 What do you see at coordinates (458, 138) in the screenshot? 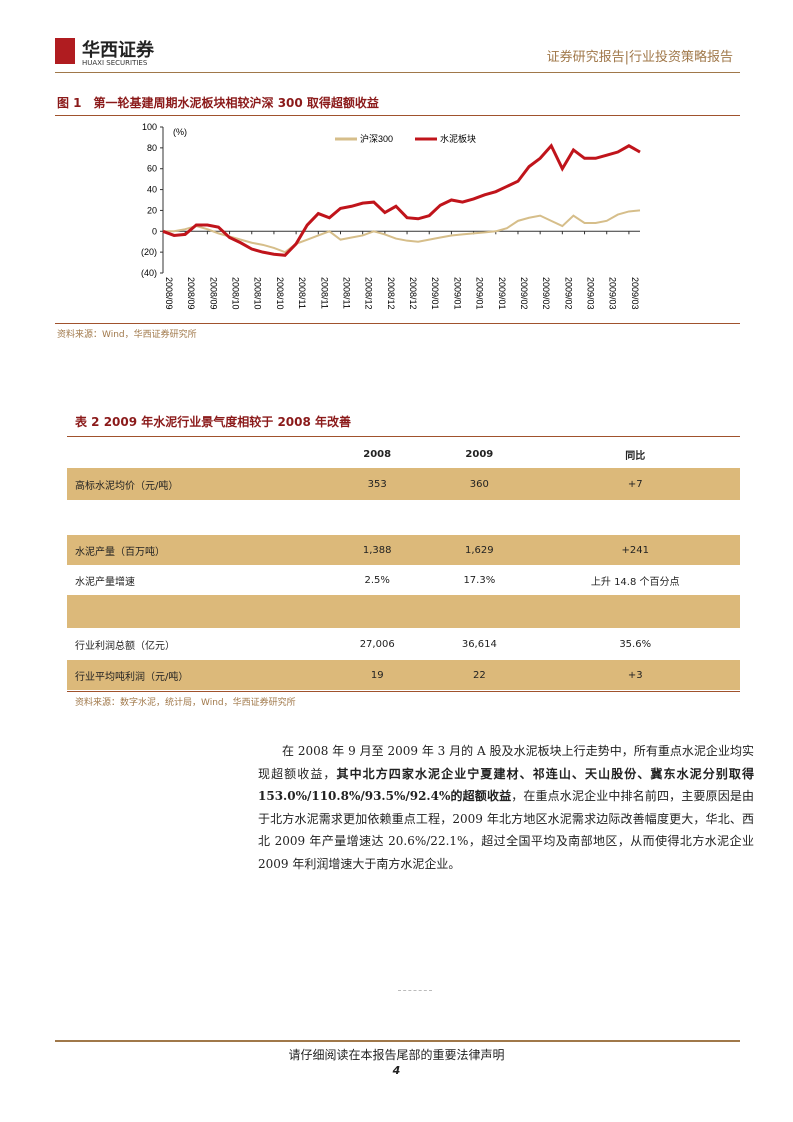
I see `legend-label: 水泥板块` at bounding box center [458, 138].